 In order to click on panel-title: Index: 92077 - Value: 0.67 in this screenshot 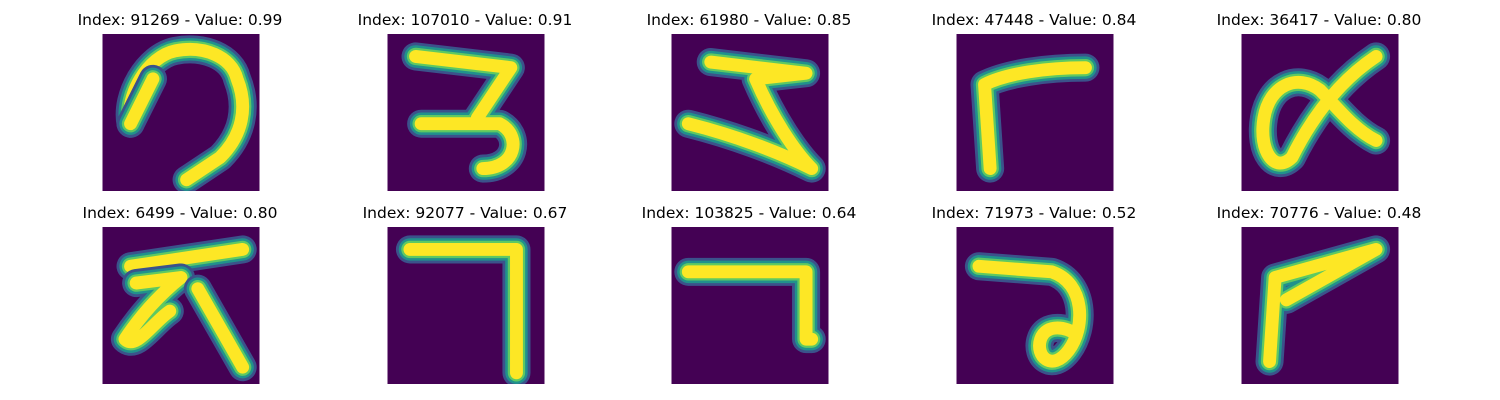, I will do `click(465, 213)`.